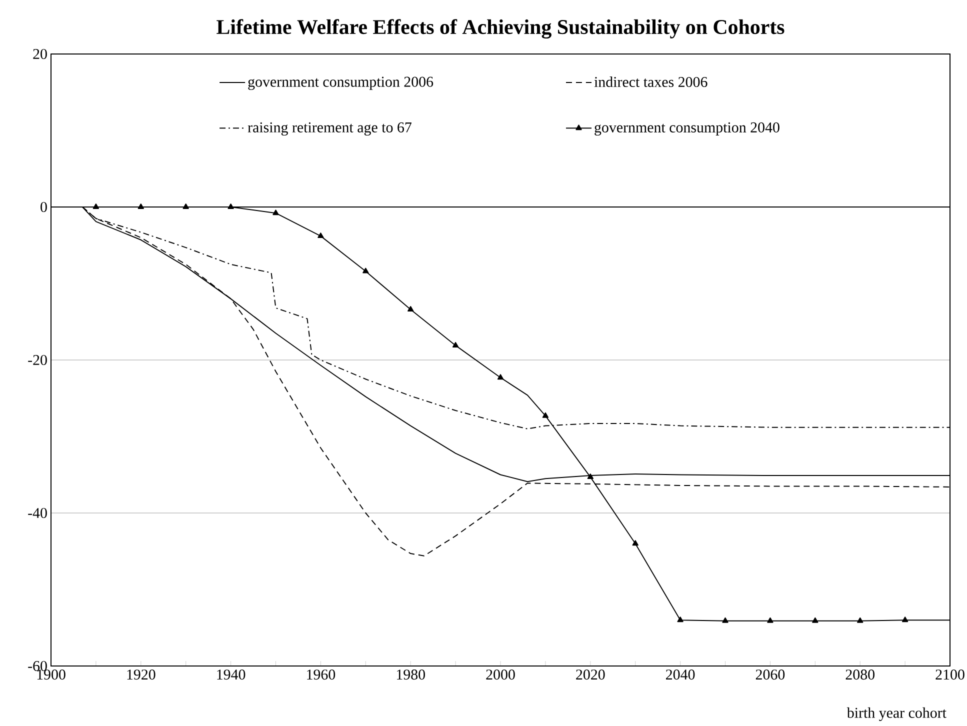 The image size is (967, 726). What do you see at coordinates (37, 513) in the screenshot?
I see `y-tick-label: -40` at bounding box center [37, 513].